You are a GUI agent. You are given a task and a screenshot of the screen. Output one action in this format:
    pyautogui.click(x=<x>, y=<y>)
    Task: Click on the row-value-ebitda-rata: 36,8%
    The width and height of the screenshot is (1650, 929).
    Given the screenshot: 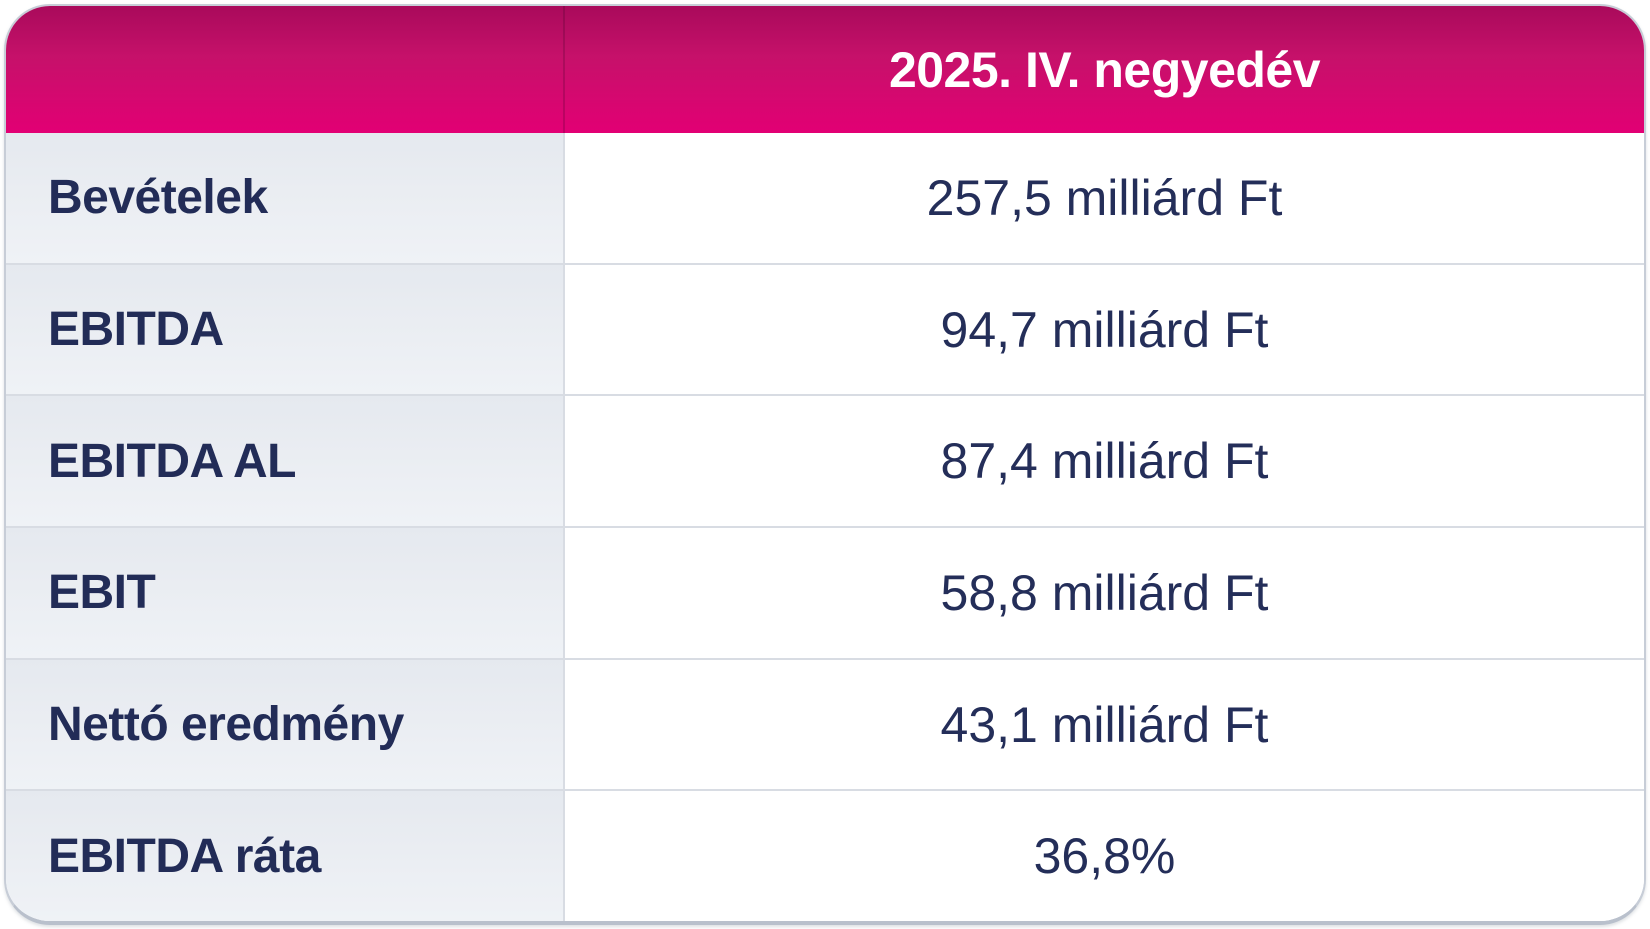 What is the action you would take?
    pyautogui.click(x=1103, y=856)
    